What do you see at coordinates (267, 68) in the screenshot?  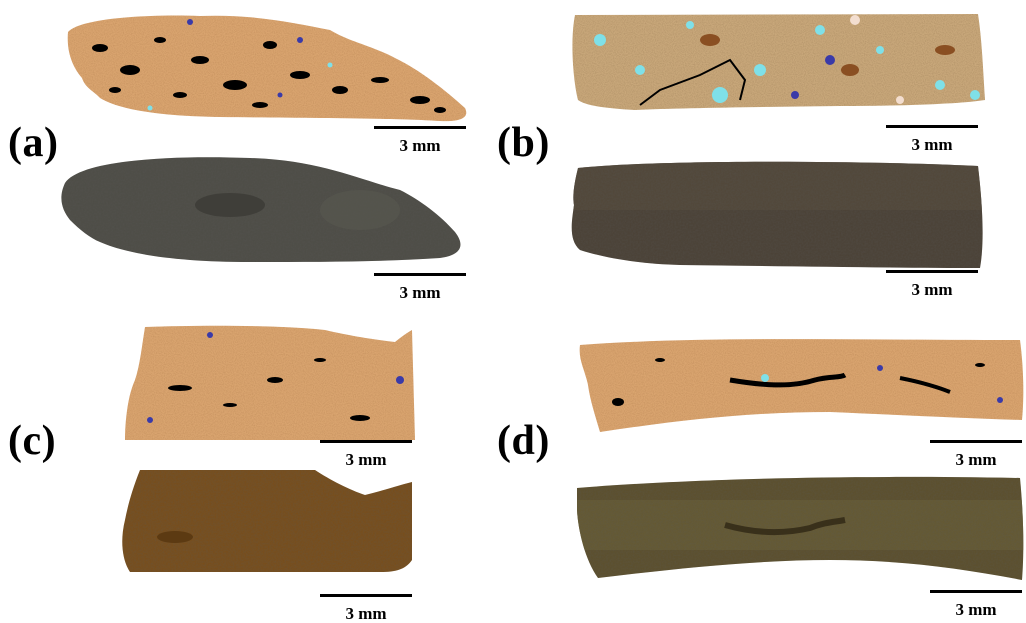 I see `mineral-map-a` at bounding box center [267, 68].